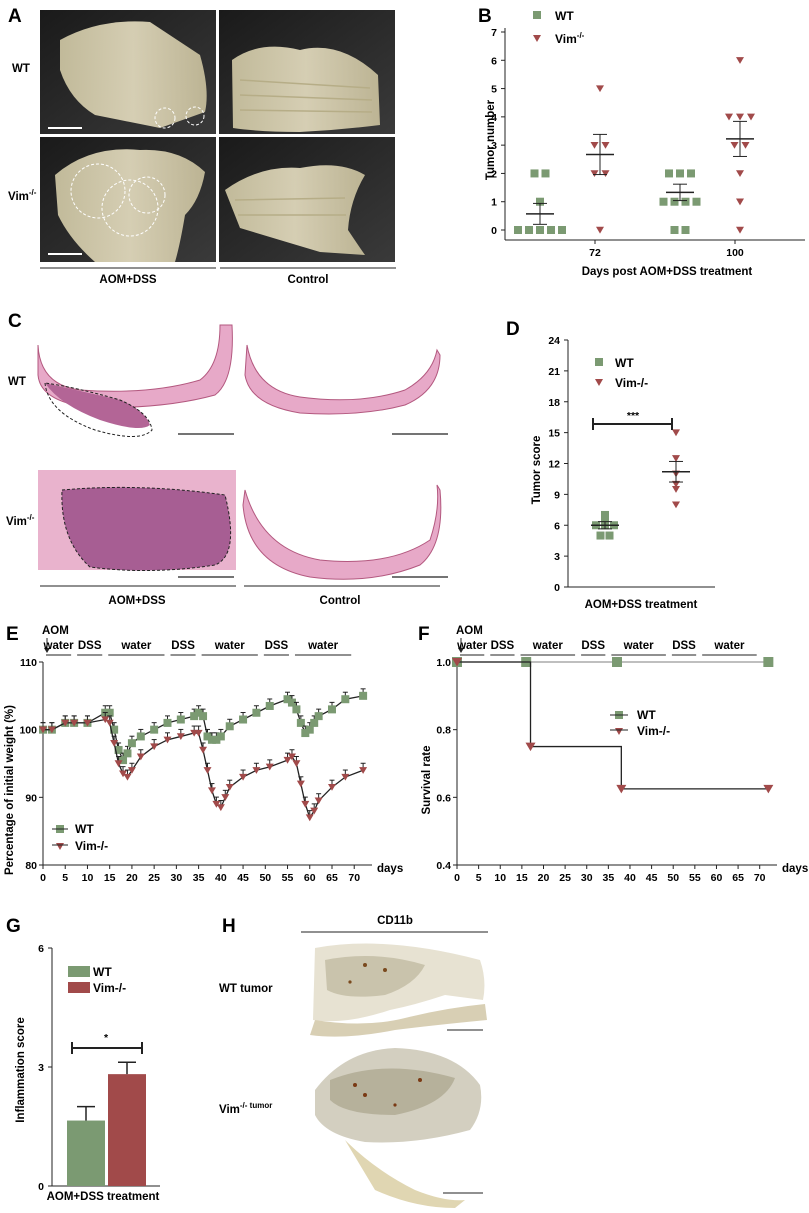 The width and height of the screenshot is (809, 1213). Describe the element at coordinates (47, 650) in the screenshot. I see `aom-arrow-head` at that location.